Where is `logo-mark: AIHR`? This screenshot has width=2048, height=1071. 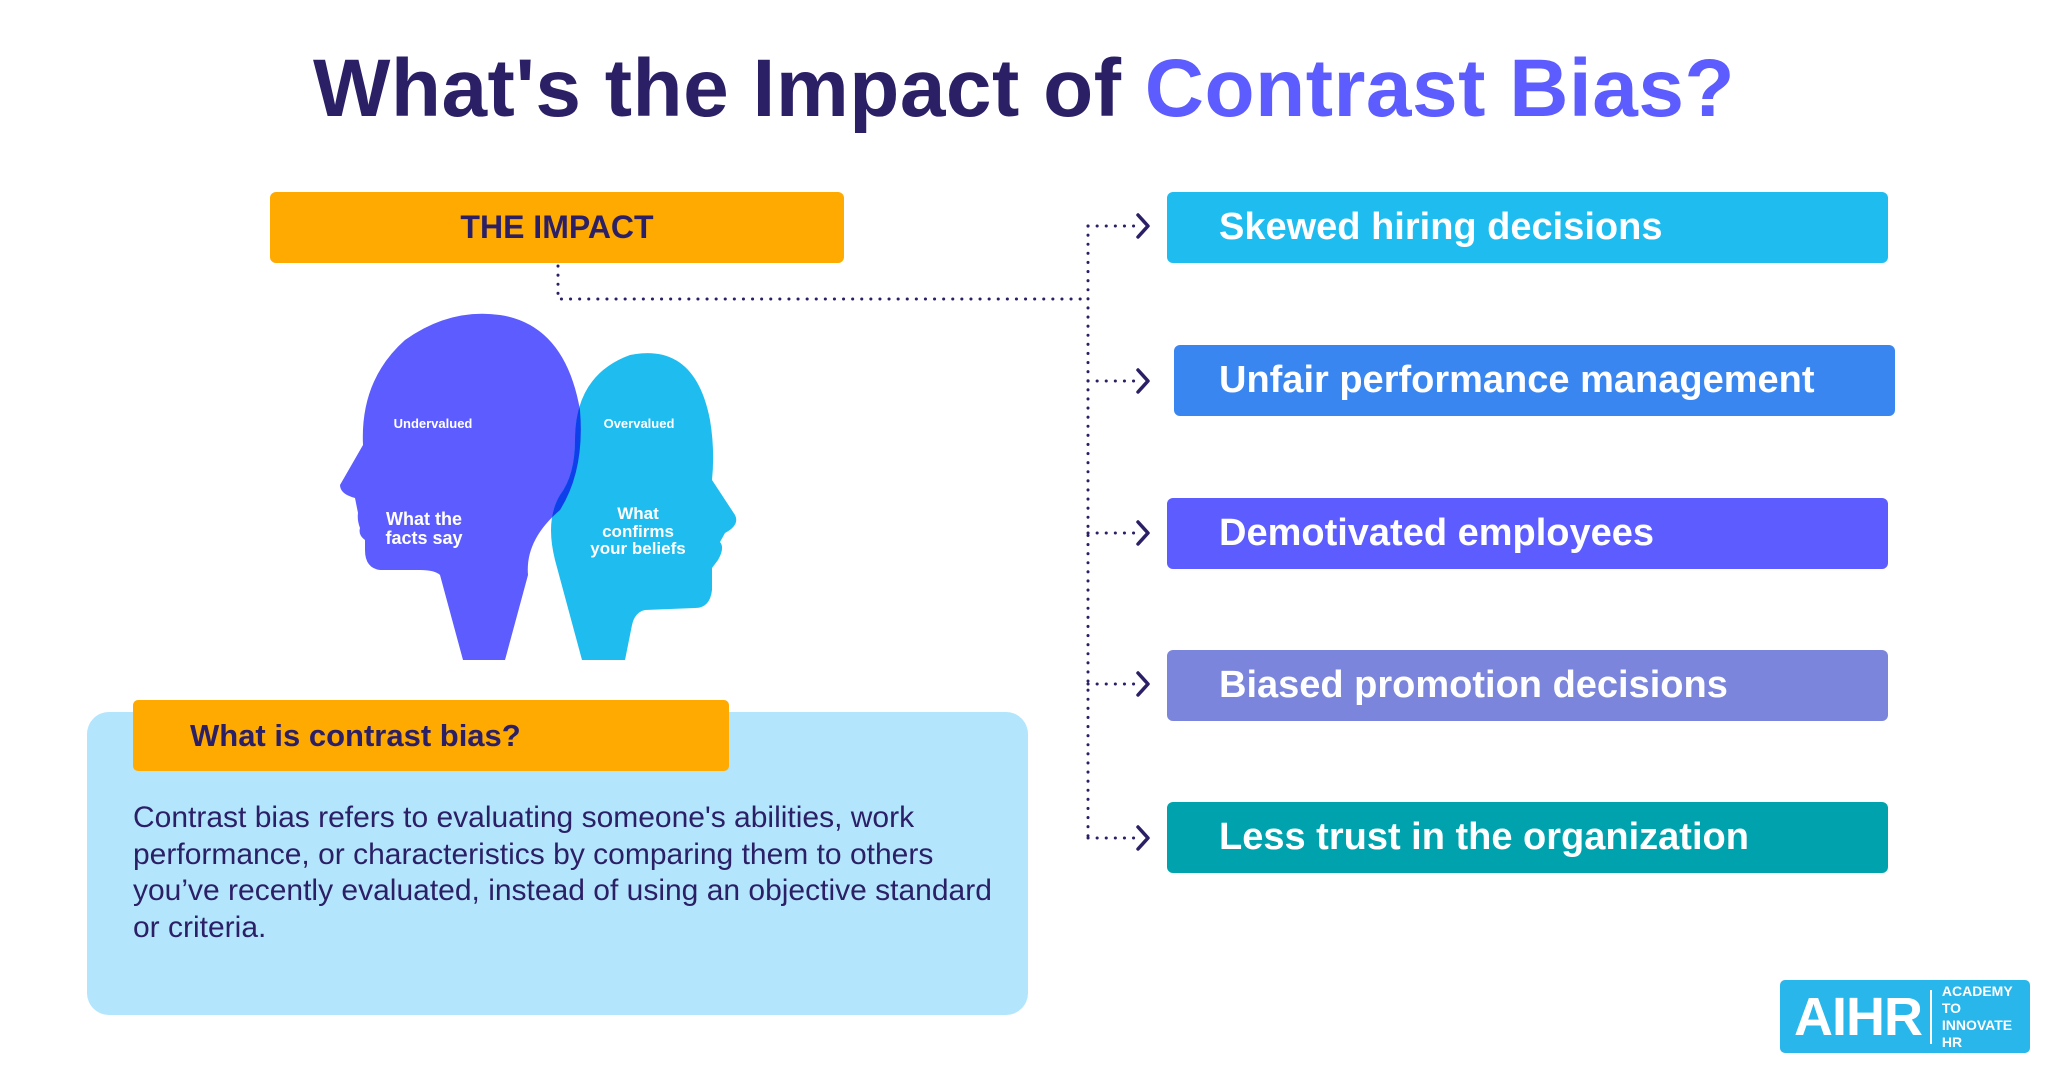 logo-mark: AIHR is located at coordinates (1858, 1016).